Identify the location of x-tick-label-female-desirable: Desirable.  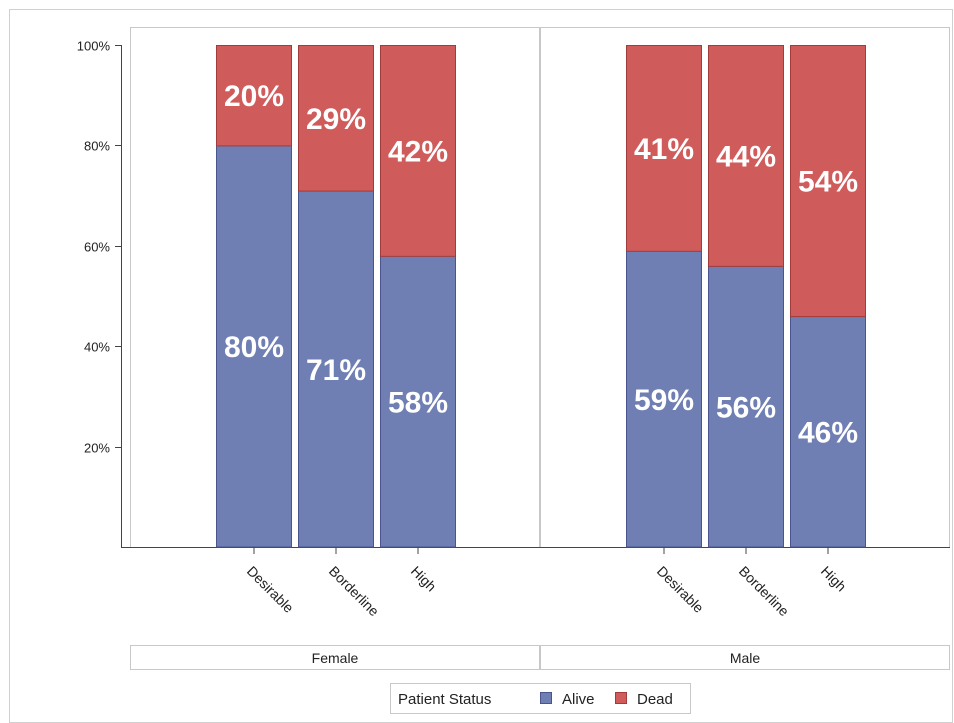
(270, 589).